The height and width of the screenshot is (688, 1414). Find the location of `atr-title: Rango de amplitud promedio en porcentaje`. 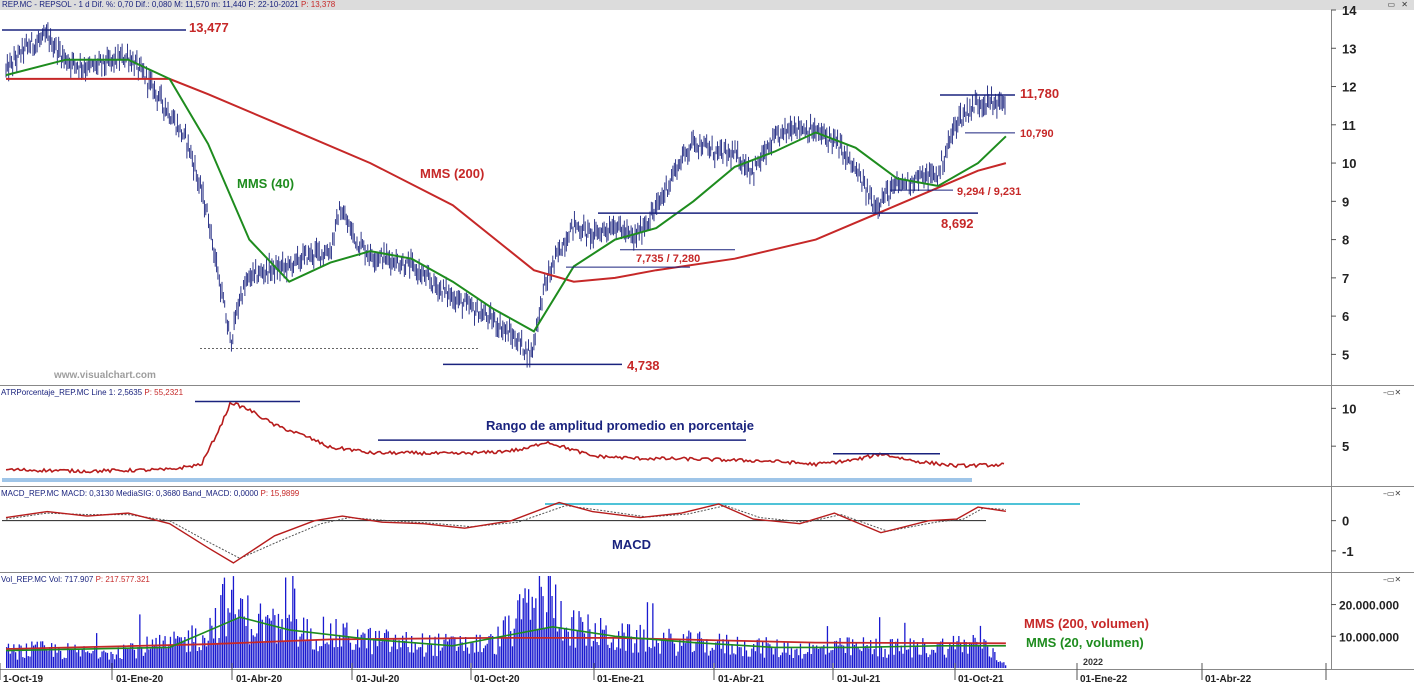

atr-title: Rango de amplitud promedio en porcentaje is located at coordinates (620, 425).